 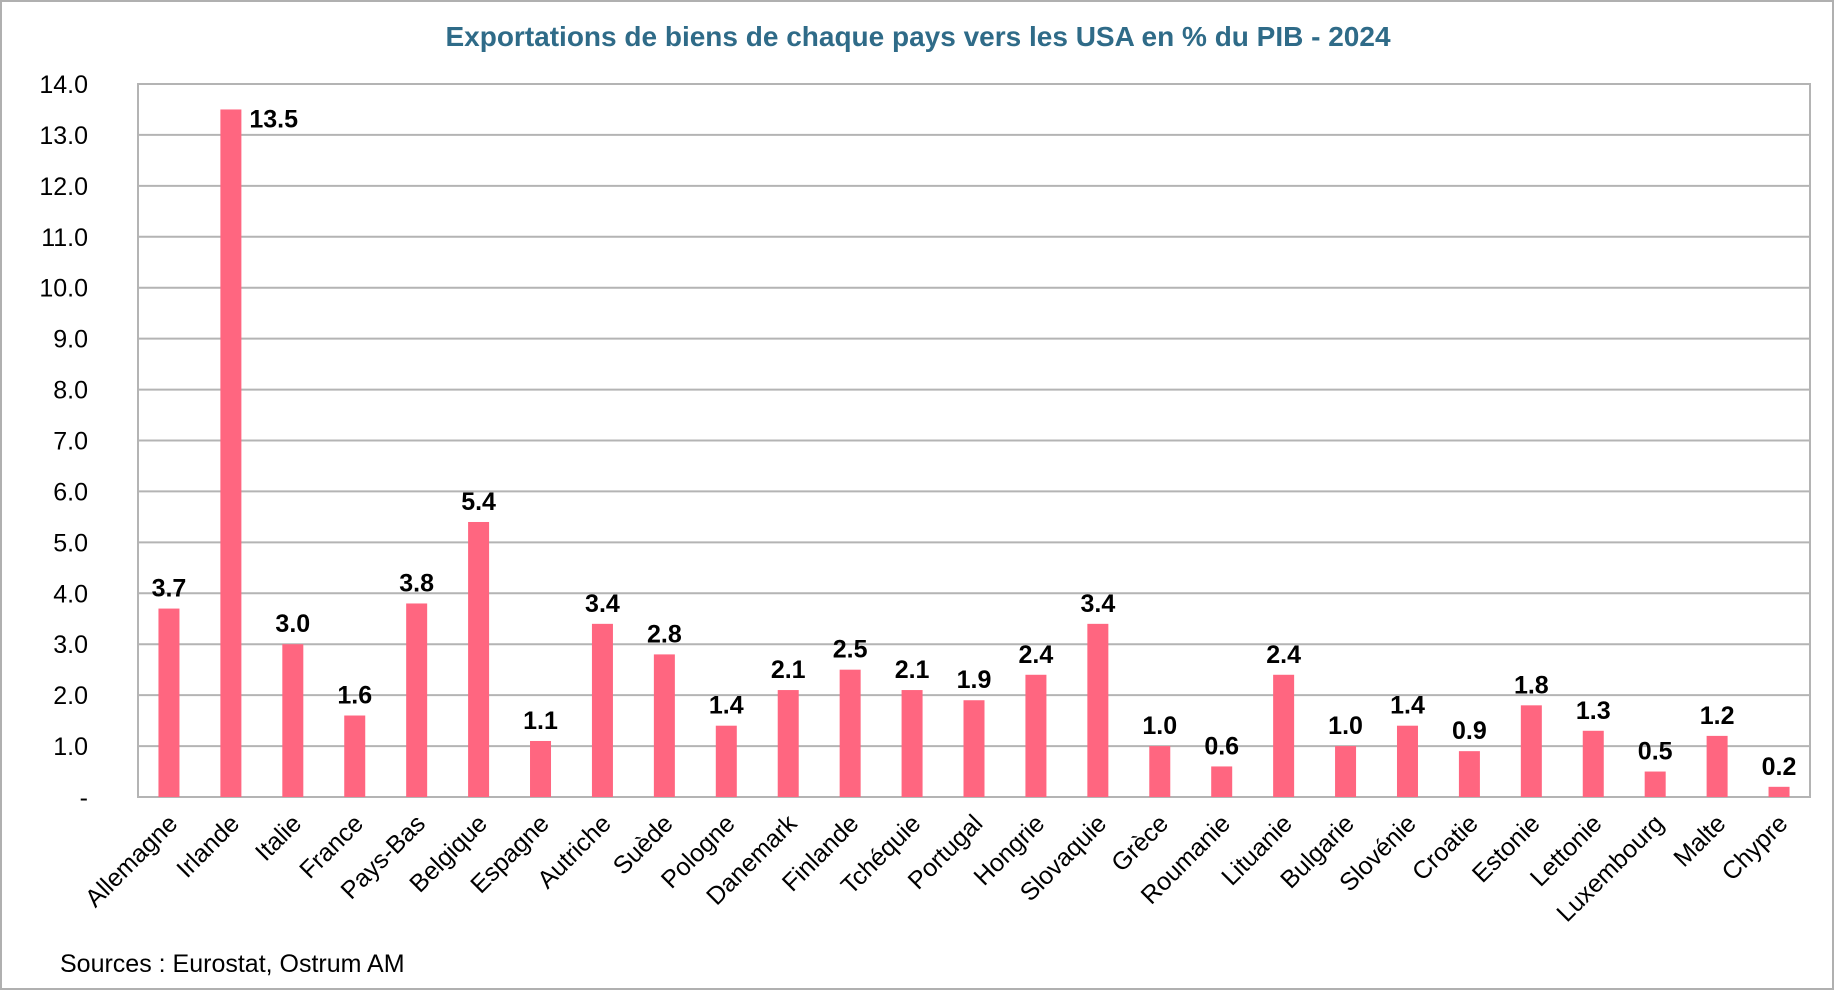 I want to click on data-label: 1.1, so click(x=540, y=721).